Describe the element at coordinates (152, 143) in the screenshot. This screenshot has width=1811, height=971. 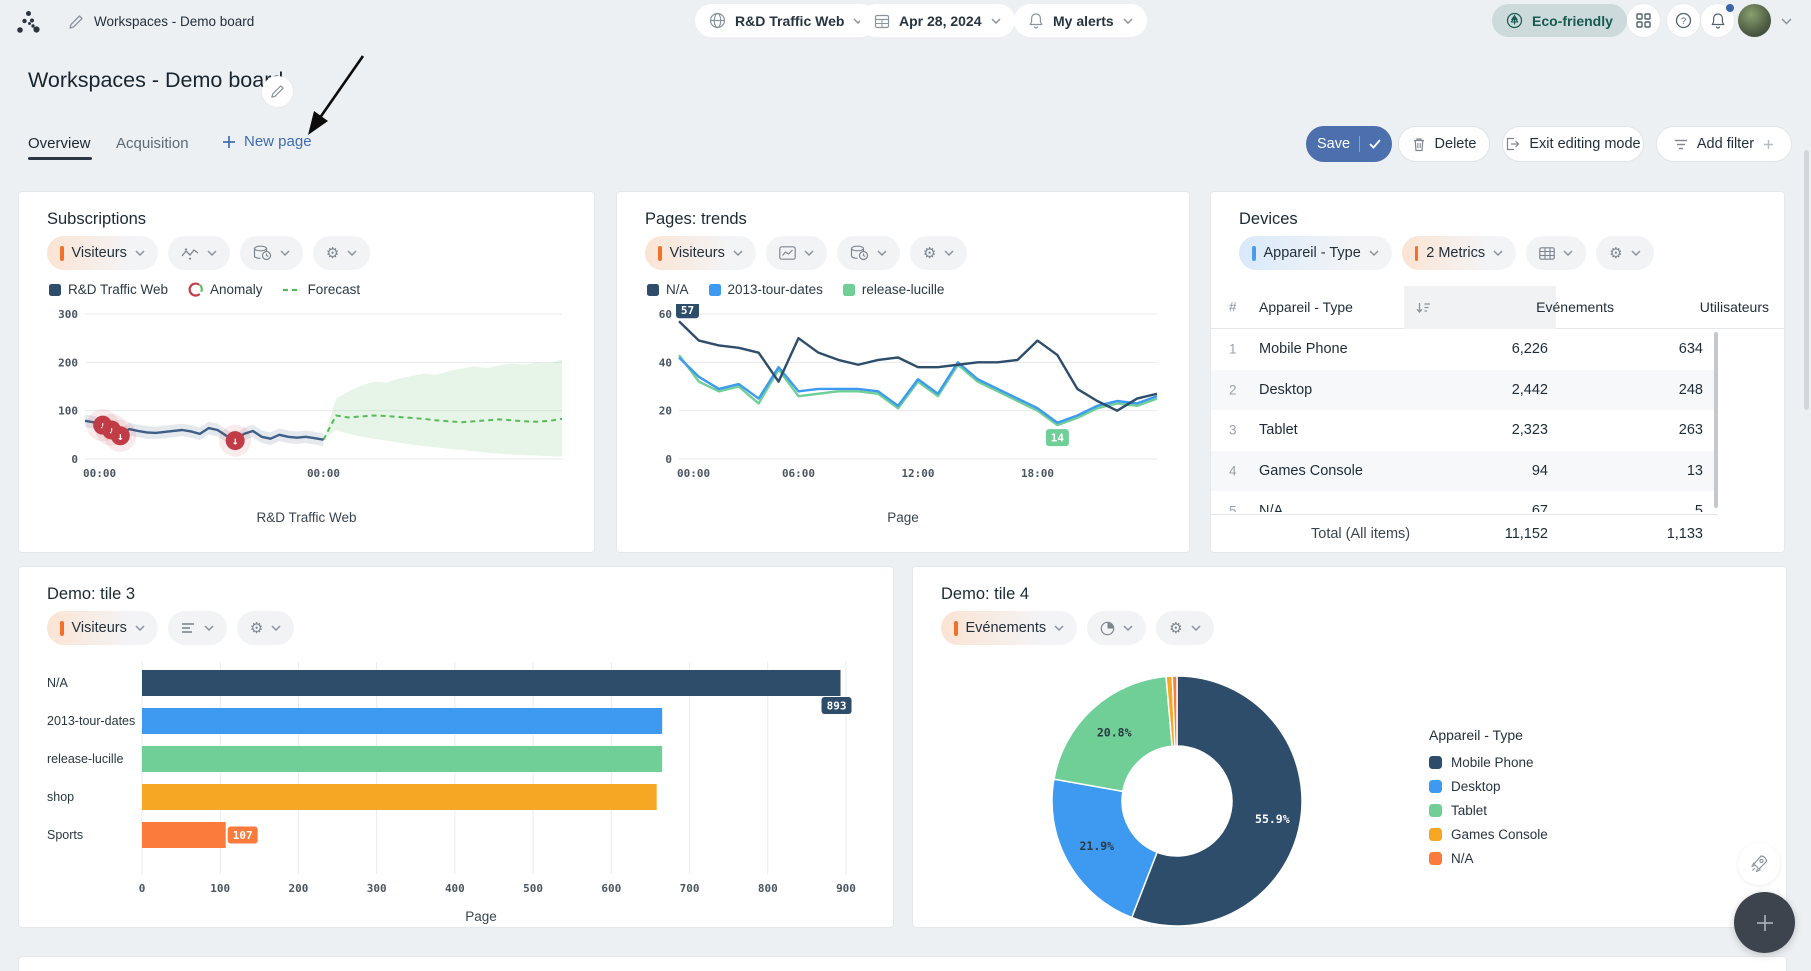
I see `tab-acquisition: Acquisition` at that location.